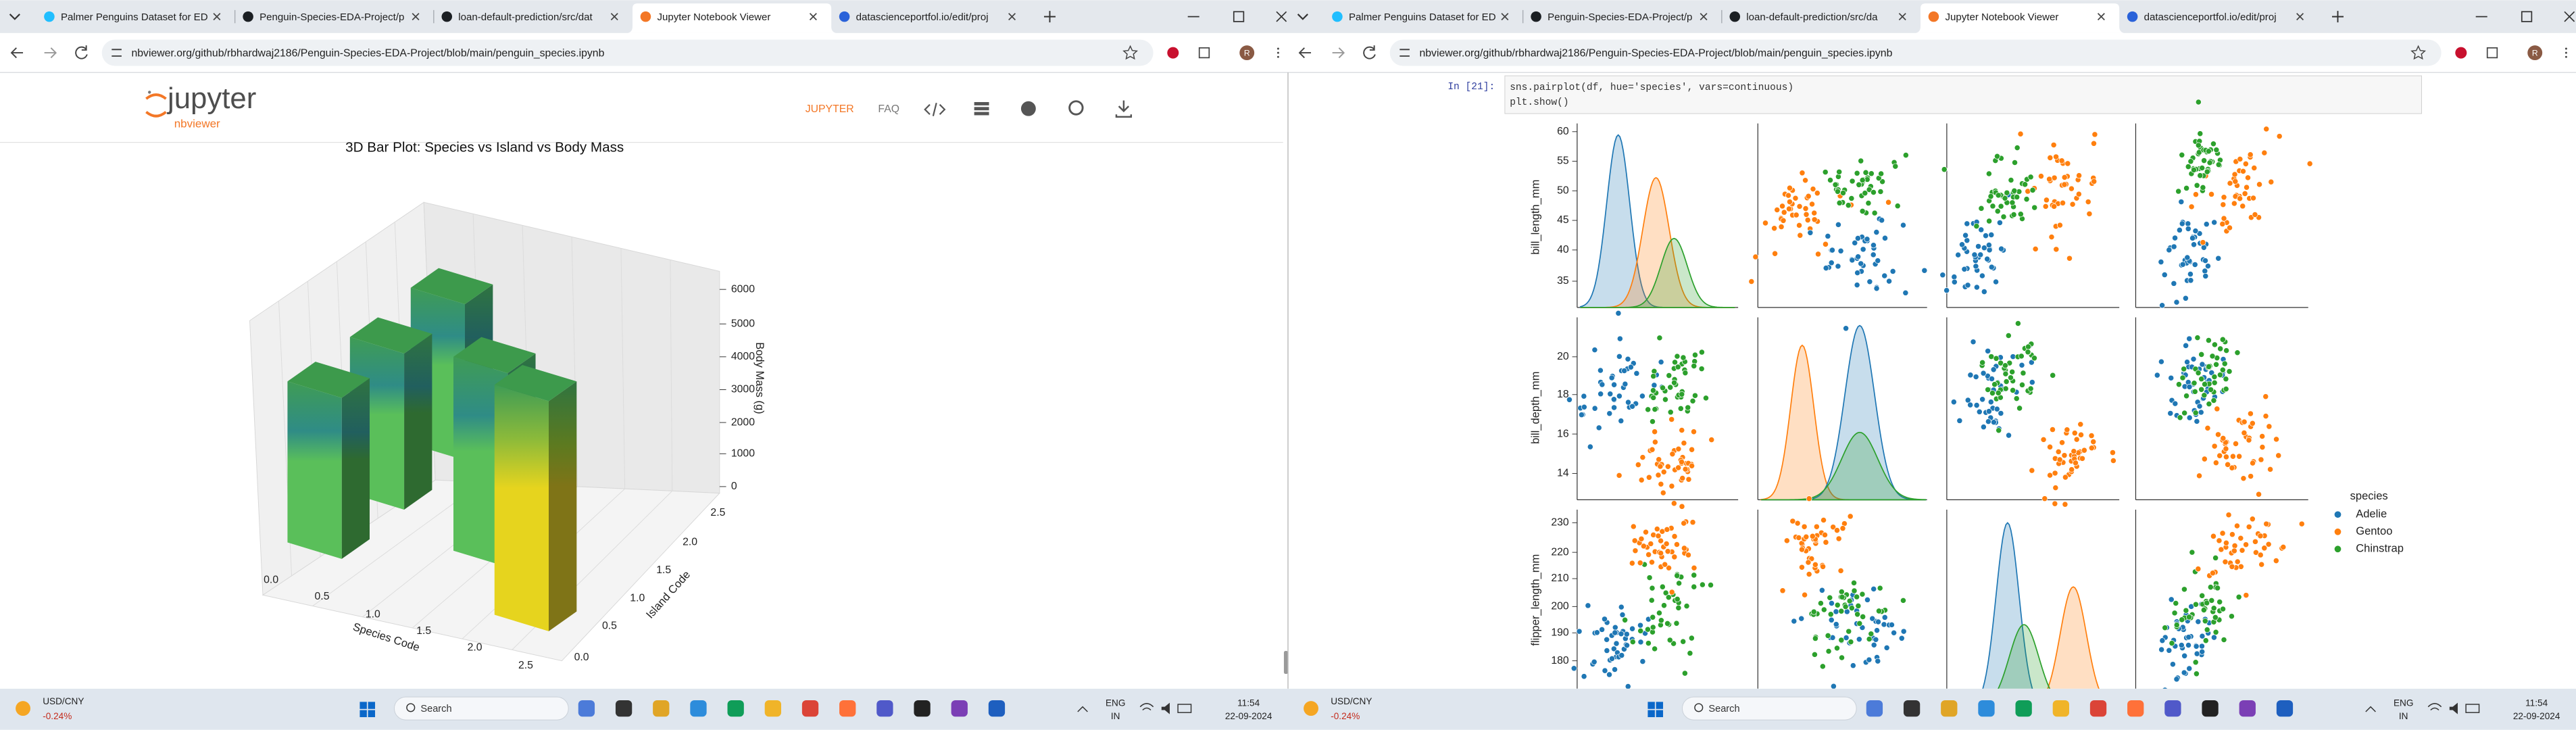 The image size is (2576, 730). I want to click on tab: loan-default-prediction/src/dat, so click(529, 17).